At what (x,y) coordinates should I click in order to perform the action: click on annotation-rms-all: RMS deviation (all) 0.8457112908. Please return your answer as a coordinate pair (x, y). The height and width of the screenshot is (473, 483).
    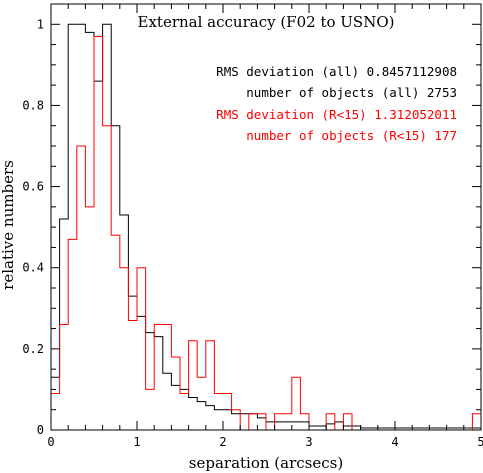
    Looking at the image, I should click on (336, 71).